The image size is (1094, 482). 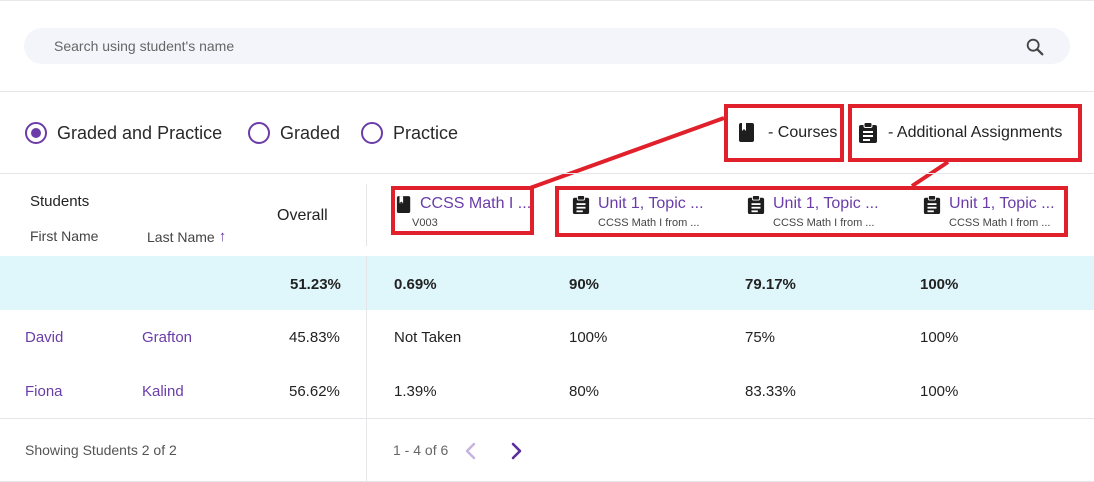 What do you see at coordinates (584, 391) in the screenshot?
I see `student-score: 80%` at bounding box center [584, 391].